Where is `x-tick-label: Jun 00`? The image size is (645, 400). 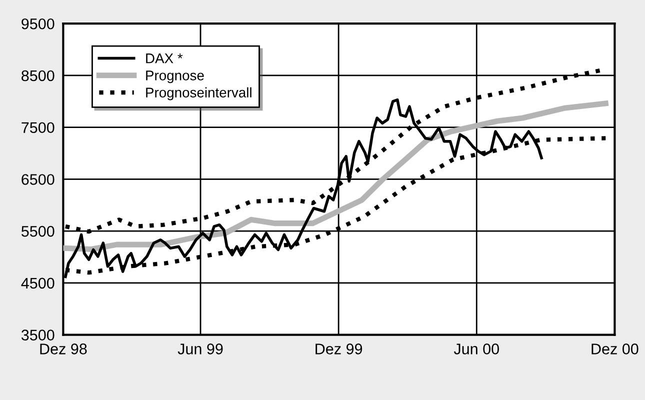 x-tick-label: Jun 00 is located at coordinates (476, 349).